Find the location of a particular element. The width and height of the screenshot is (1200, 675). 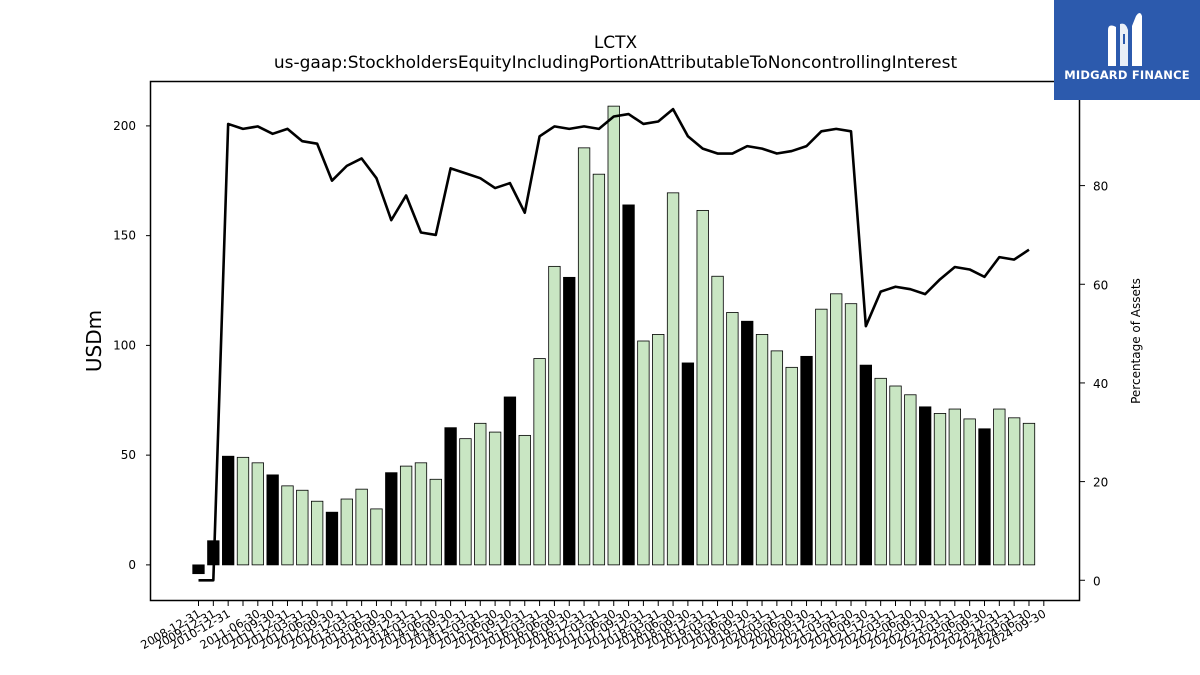

y2-tick-label: 80 is located at coordinates (1100, 187).